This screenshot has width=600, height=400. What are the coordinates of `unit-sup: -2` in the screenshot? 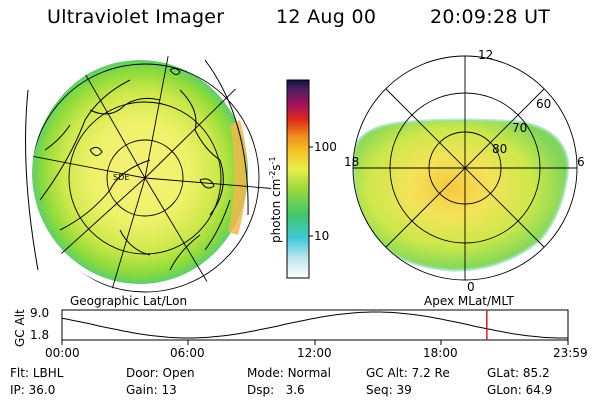 It's located at (272, 174).